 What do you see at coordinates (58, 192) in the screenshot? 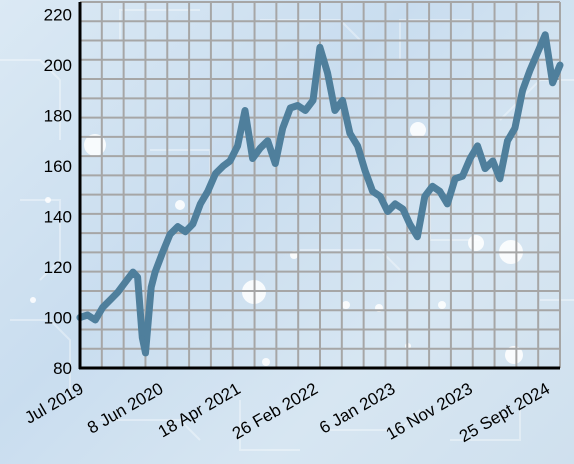
I see `y-tick-labels: 80 100 120 140 160 180 200 220` at bounding box center [58, 192].